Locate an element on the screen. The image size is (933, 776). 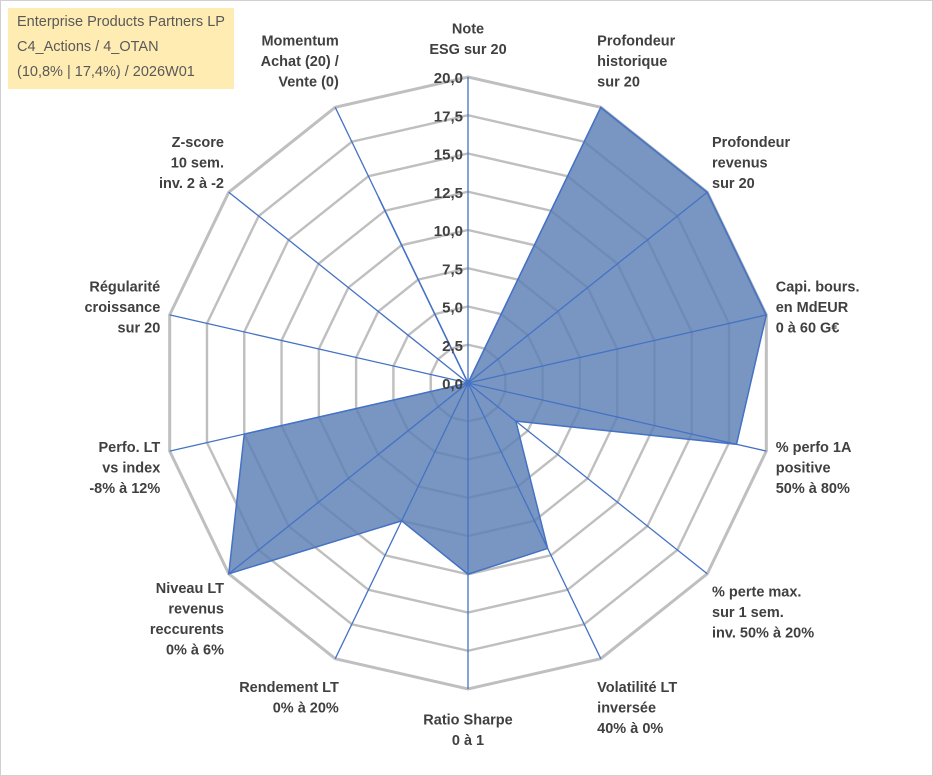
category-label-line: % perfo 1A is located at coordinates (814, 448).